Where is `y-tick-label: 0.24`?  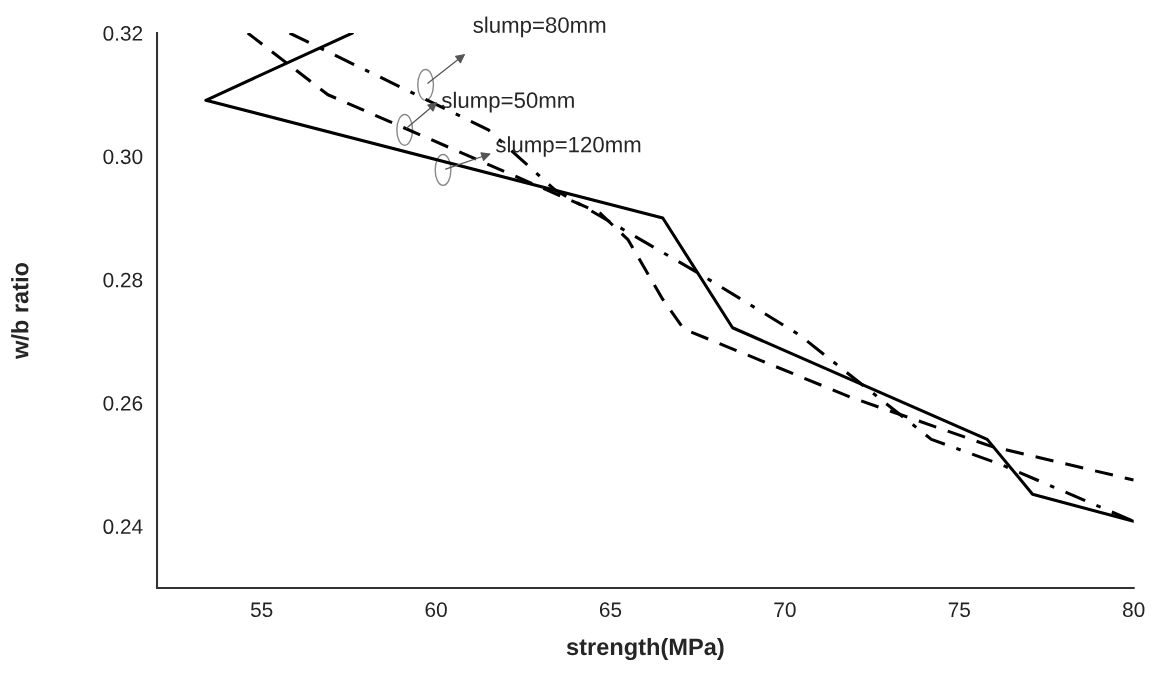
y-tick-label: 0.24 is located at coordinates (123, 527).